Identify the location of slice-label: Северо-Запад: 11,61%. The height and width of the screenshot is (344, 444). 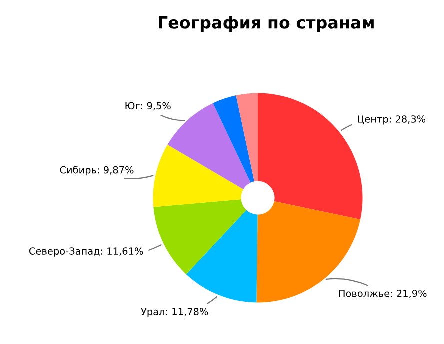
(86, 252).